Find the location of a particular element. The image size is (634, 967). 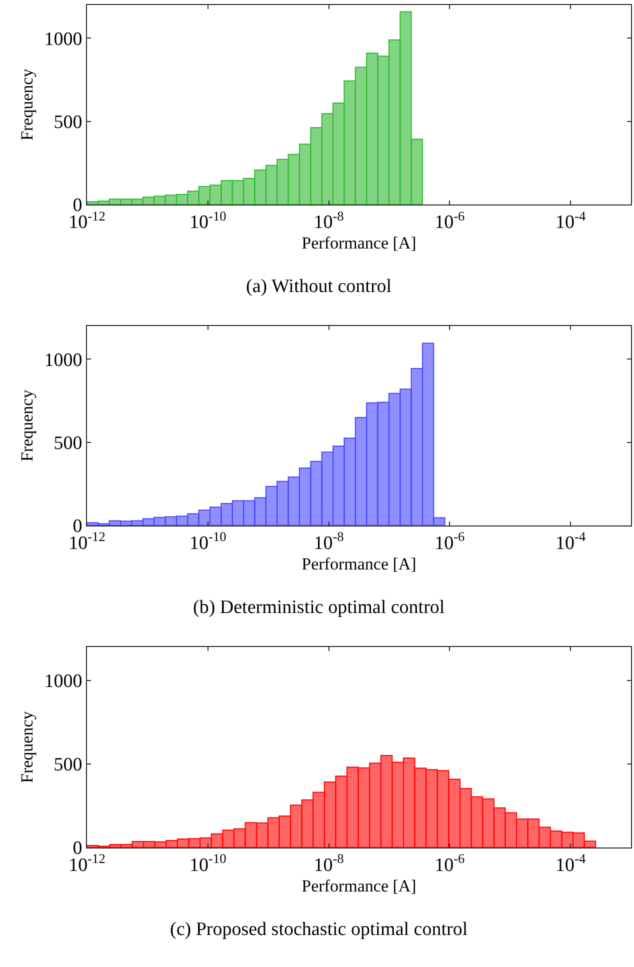

text: (a) Without control is located at coordinates (319, 286).